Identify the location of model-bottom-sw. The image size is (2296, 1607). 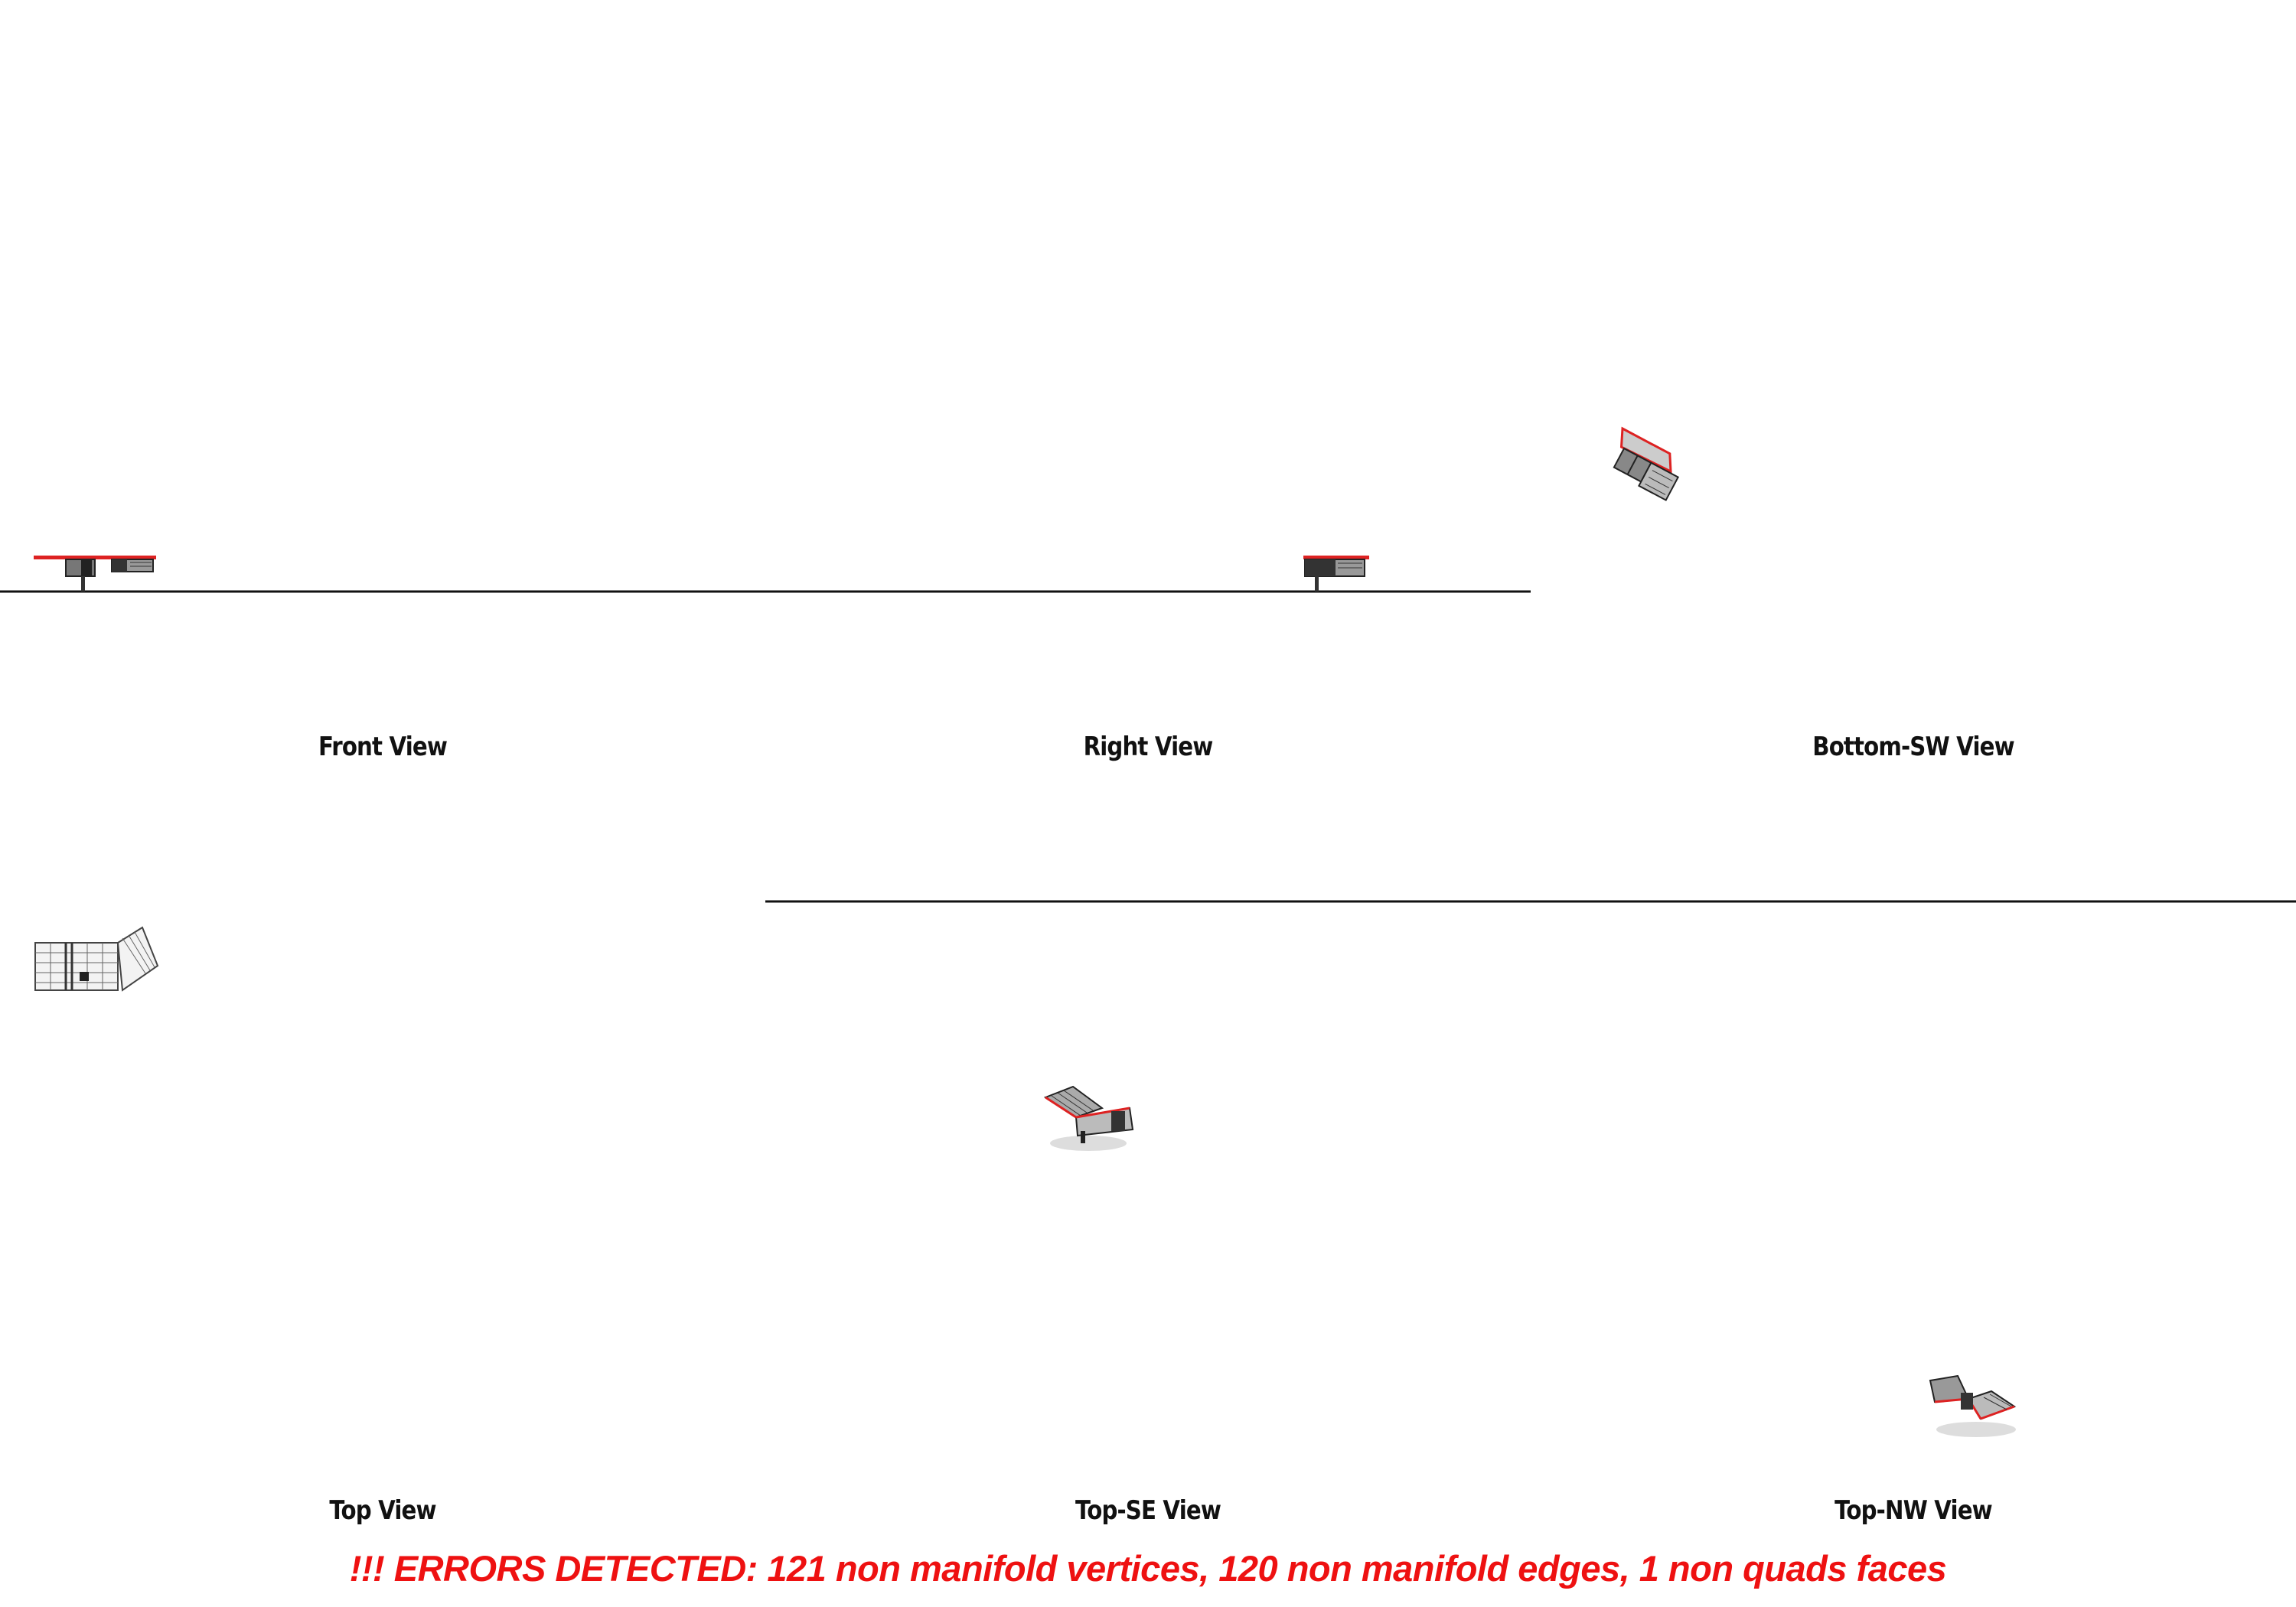
(1646, 463).